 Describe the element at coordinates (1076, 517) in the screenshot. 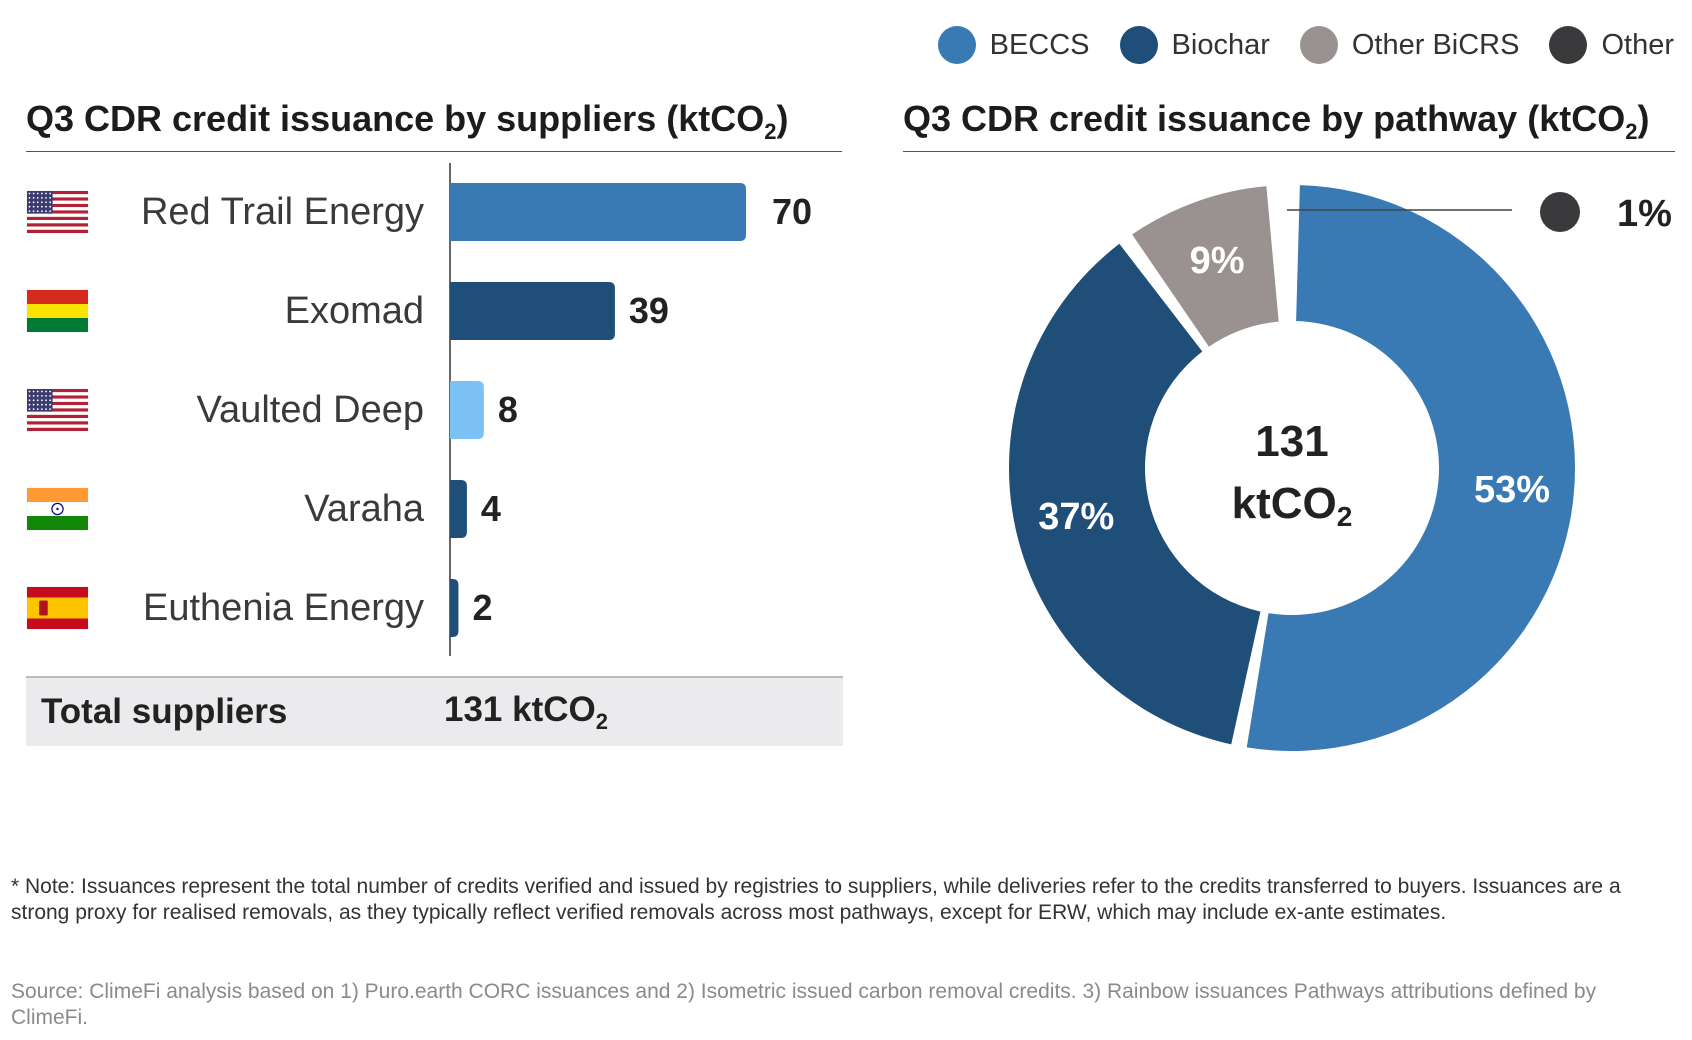

I see `slice-percent-label: 37%` at that location.